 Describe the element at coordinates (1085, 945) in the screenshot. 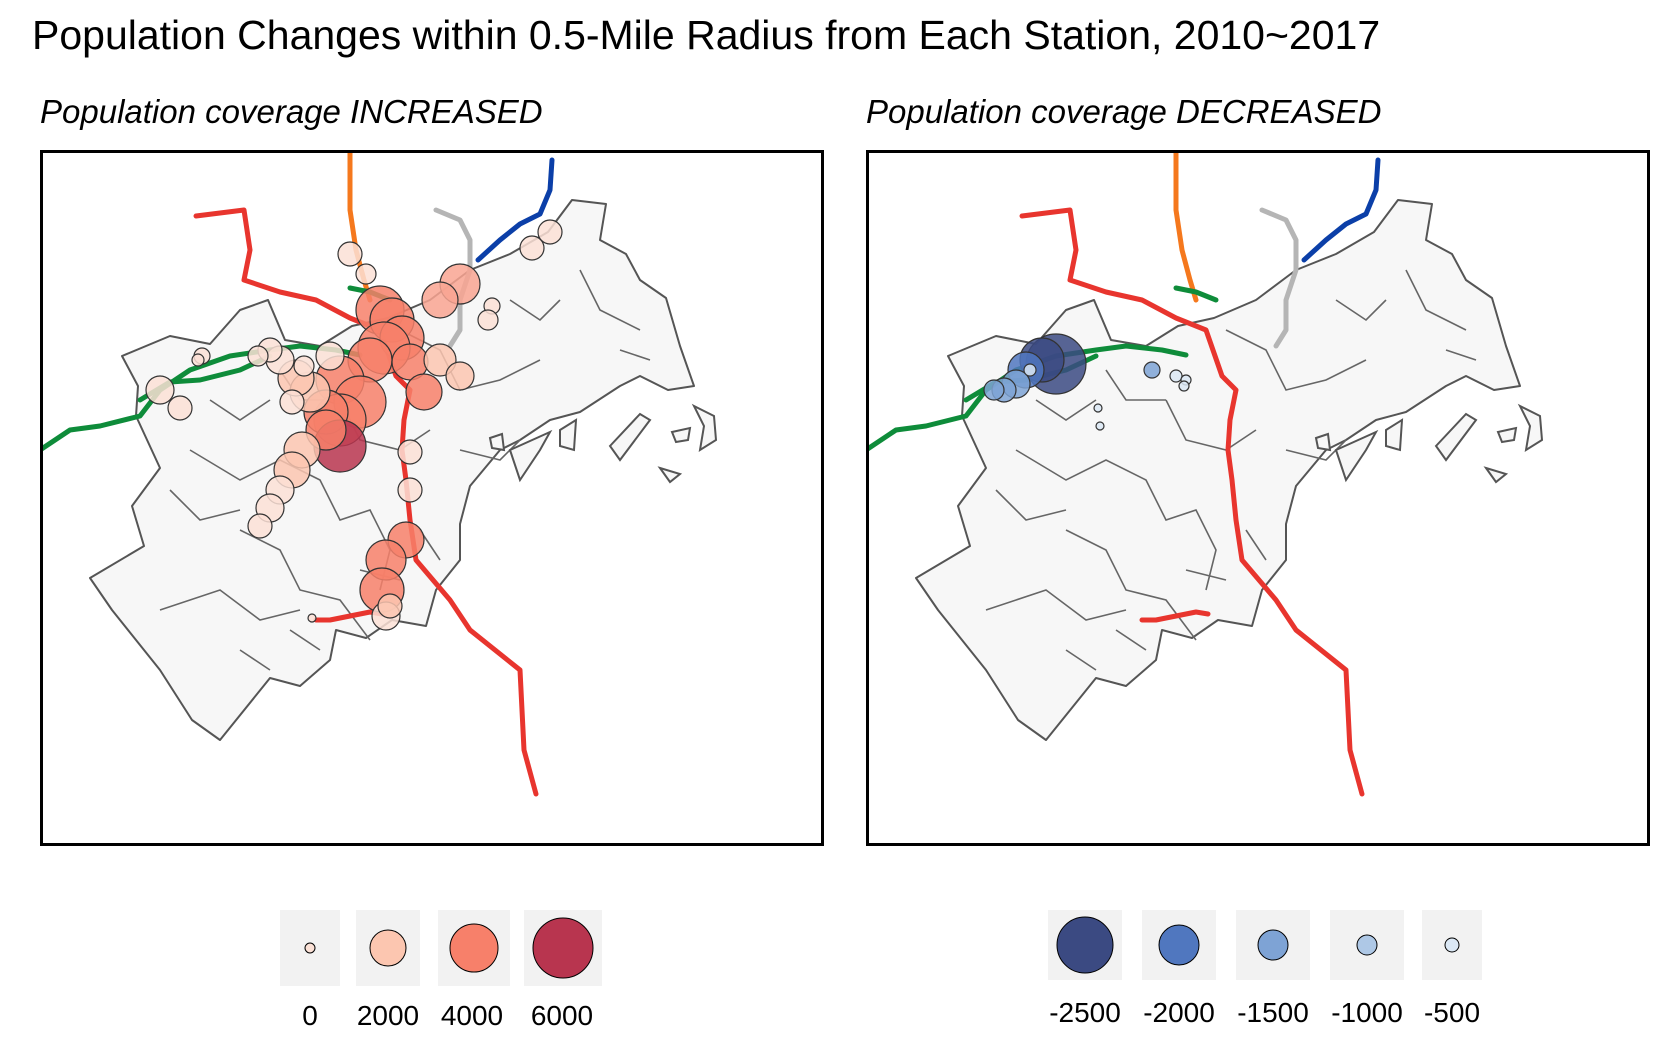

I see `legend-key-neg2500` at that location.